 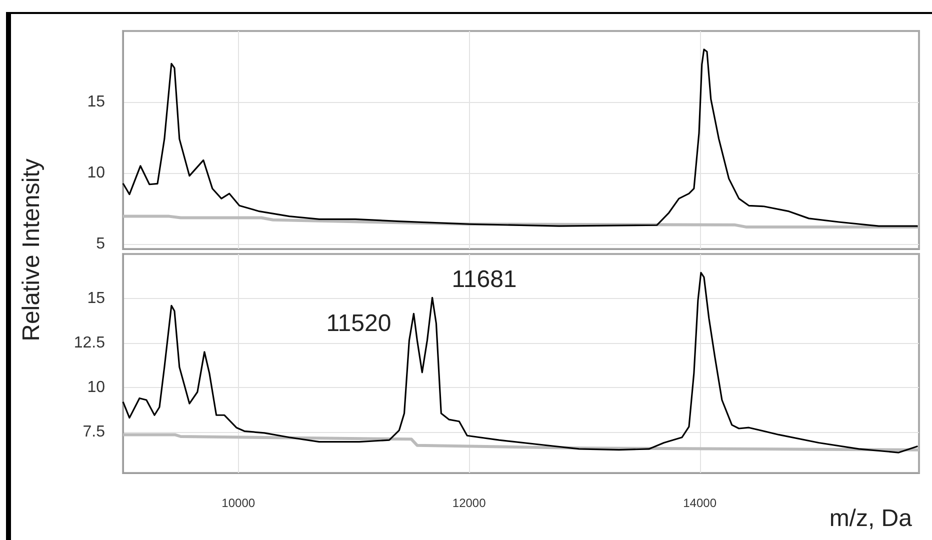 What do you see at coordinates (32, 250) in the screenshot?
I see `y-axis-title: Relative Intensity` at bounding box center [32, 250].